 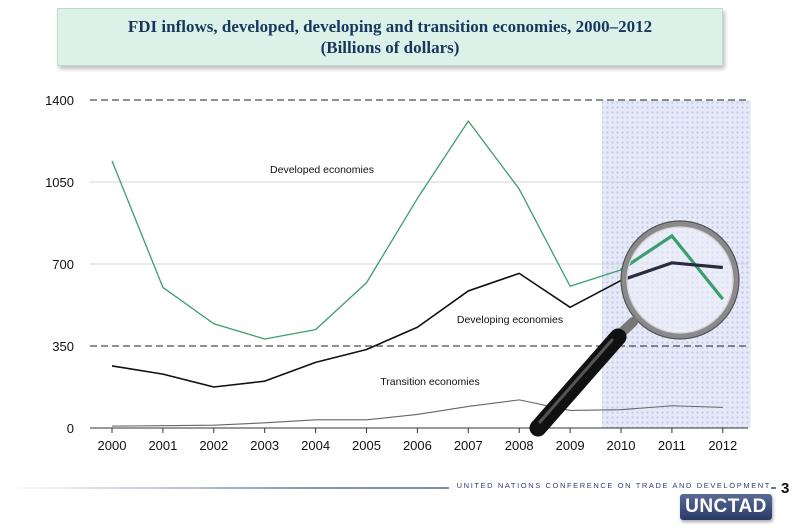 What do you see at coordinates (213, 445) in the screenshot?
I see `x-tick-label: 2002` at bounding box center [213, 445].